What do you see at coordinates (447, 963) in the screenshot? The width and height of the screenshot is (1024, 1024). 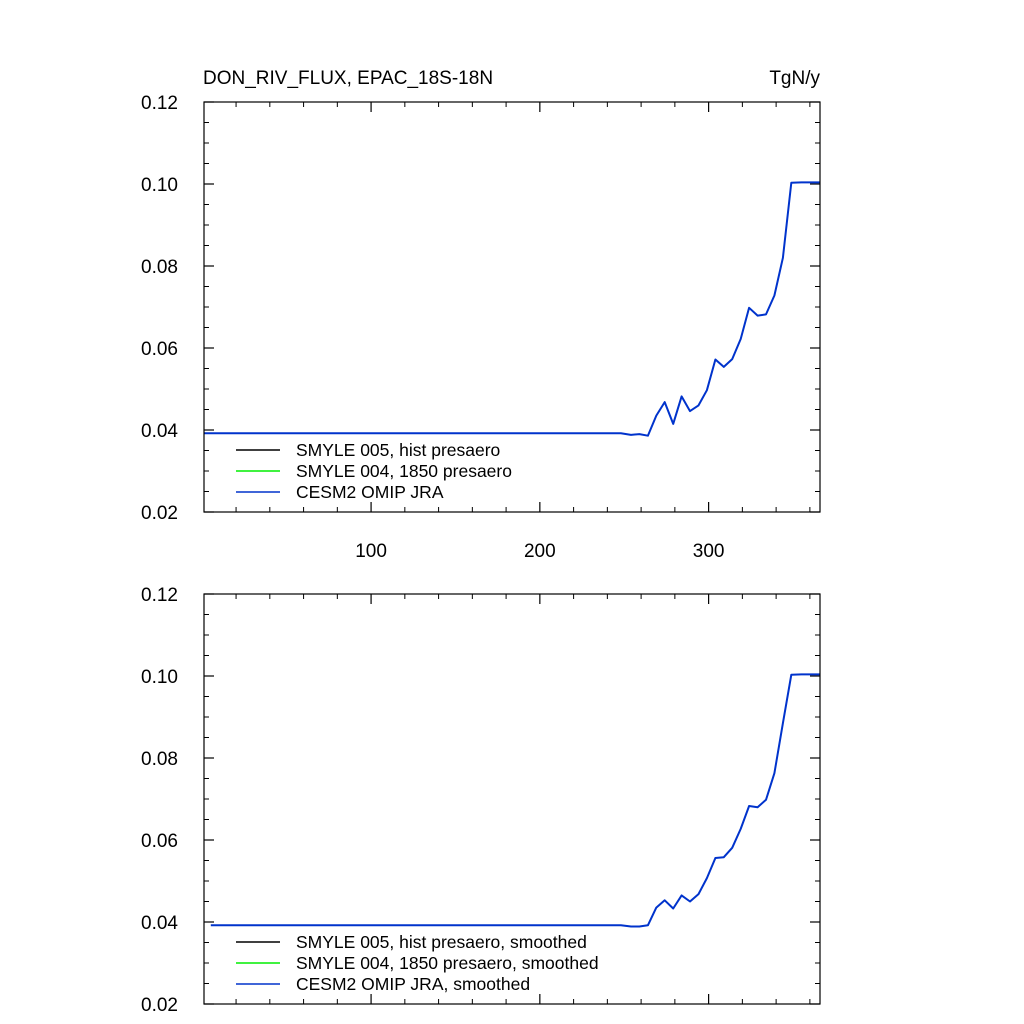 I see `legend-label: SMYLE 004, 1850 presaero, smoothed` at bounding box center [447, 963].